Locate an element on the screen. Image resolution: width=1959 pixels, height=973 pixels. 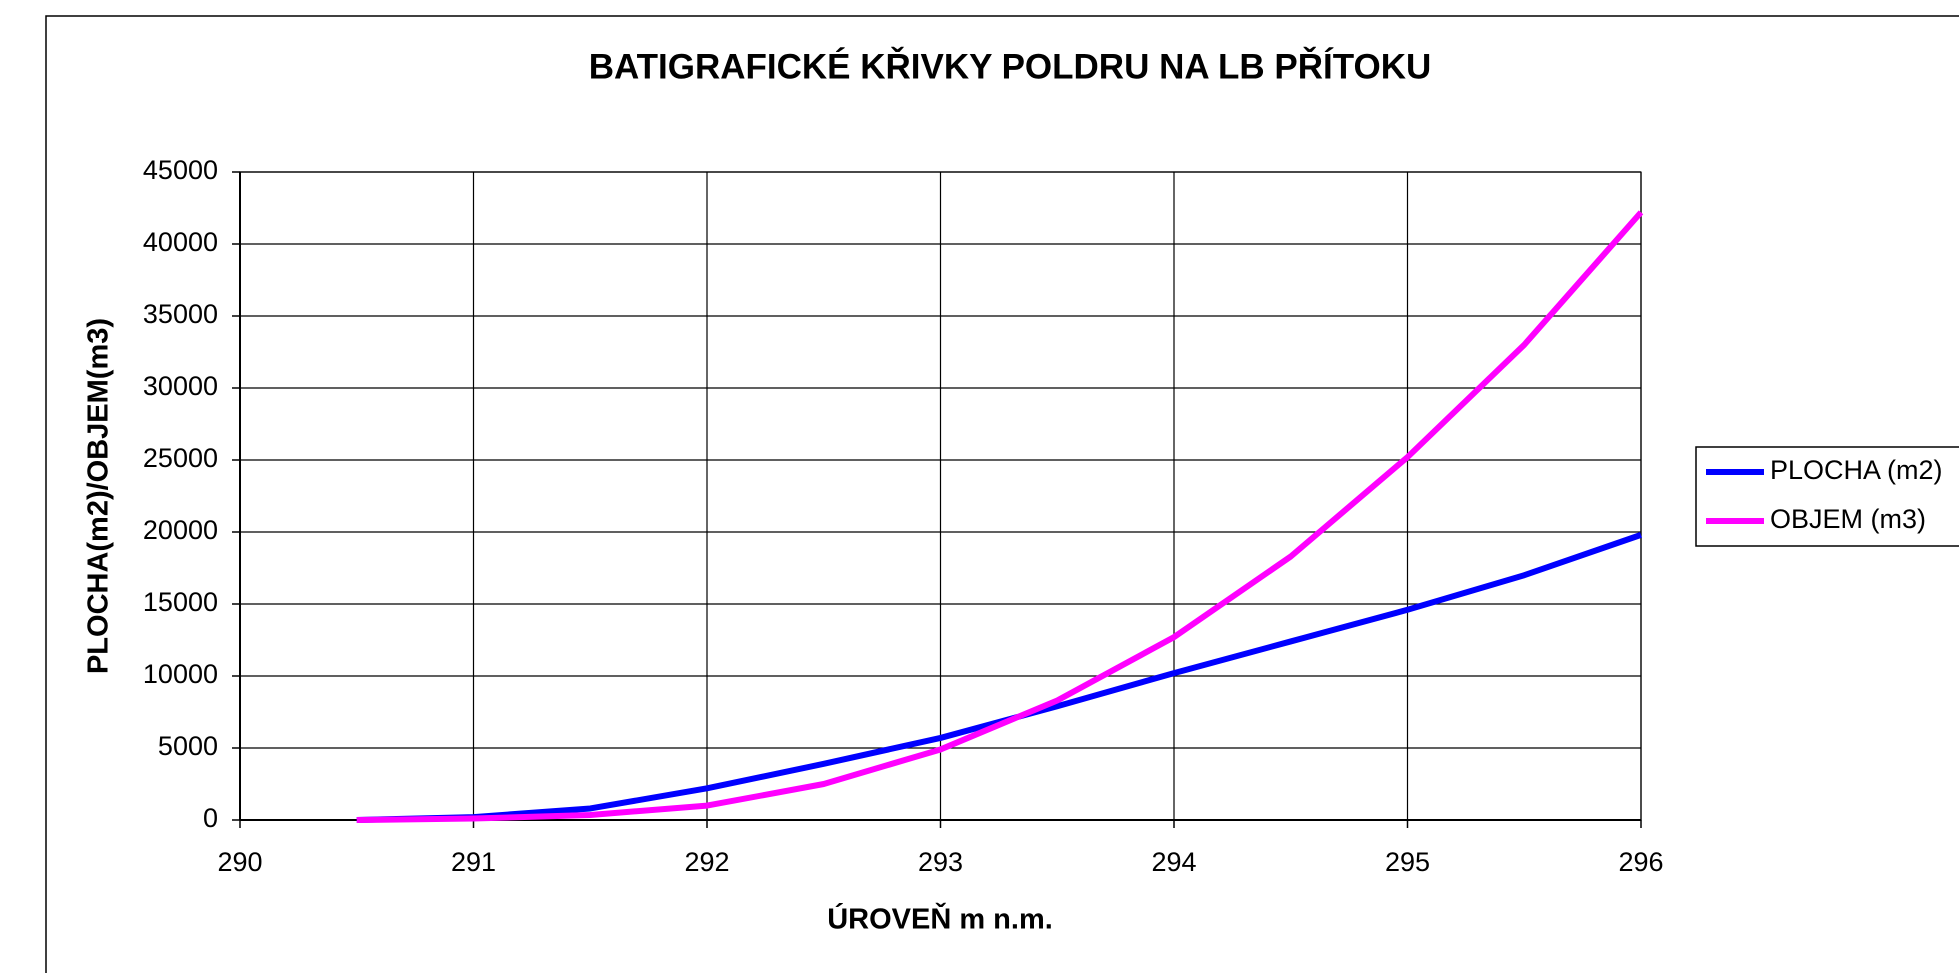
x-axis-title: ÚROVEŇ m n.m. is located at coordinates (940, 919).